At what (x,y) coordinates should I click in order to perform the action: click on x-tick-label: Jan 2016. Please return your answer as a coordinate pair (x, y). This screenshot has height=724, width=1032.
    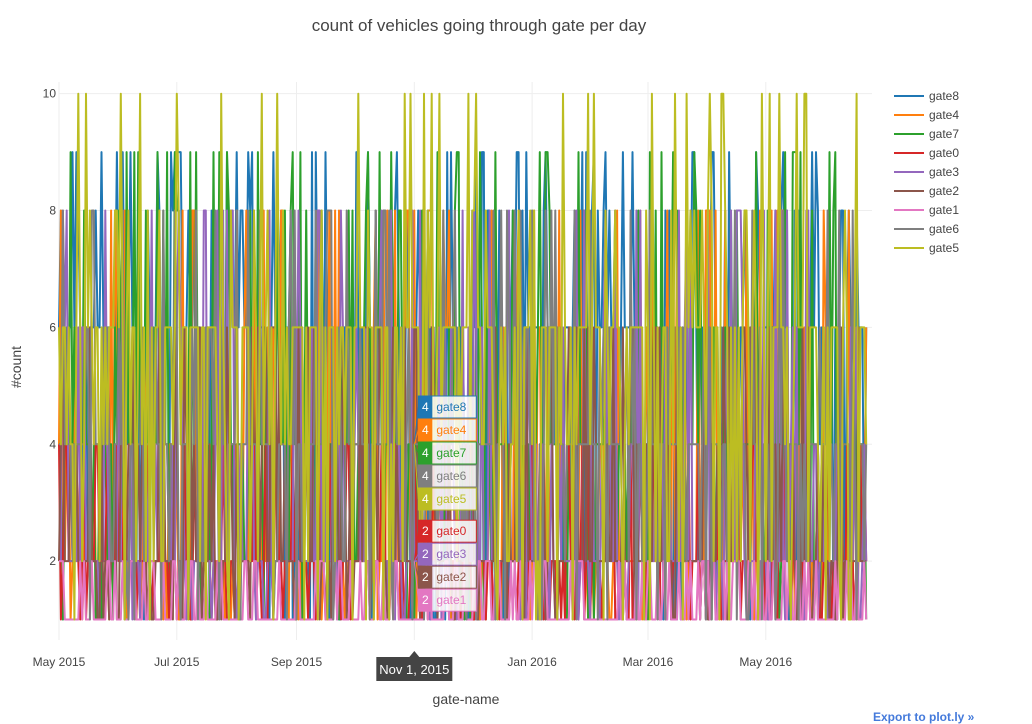
    Looking at the image, I should click on (532, 662).